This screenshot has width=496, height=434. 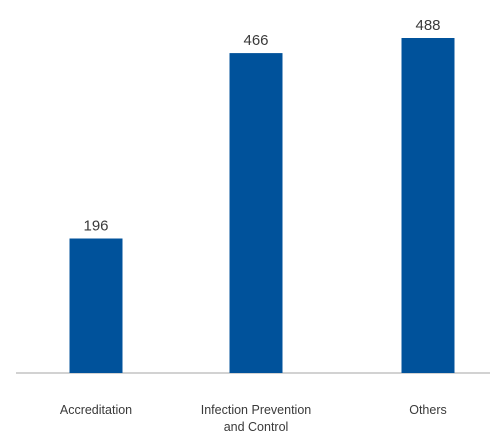 What do you see at coordinates (427, 25) in the screenshot?
I see `value-label-3: 488` at bounding box center [427, 25].